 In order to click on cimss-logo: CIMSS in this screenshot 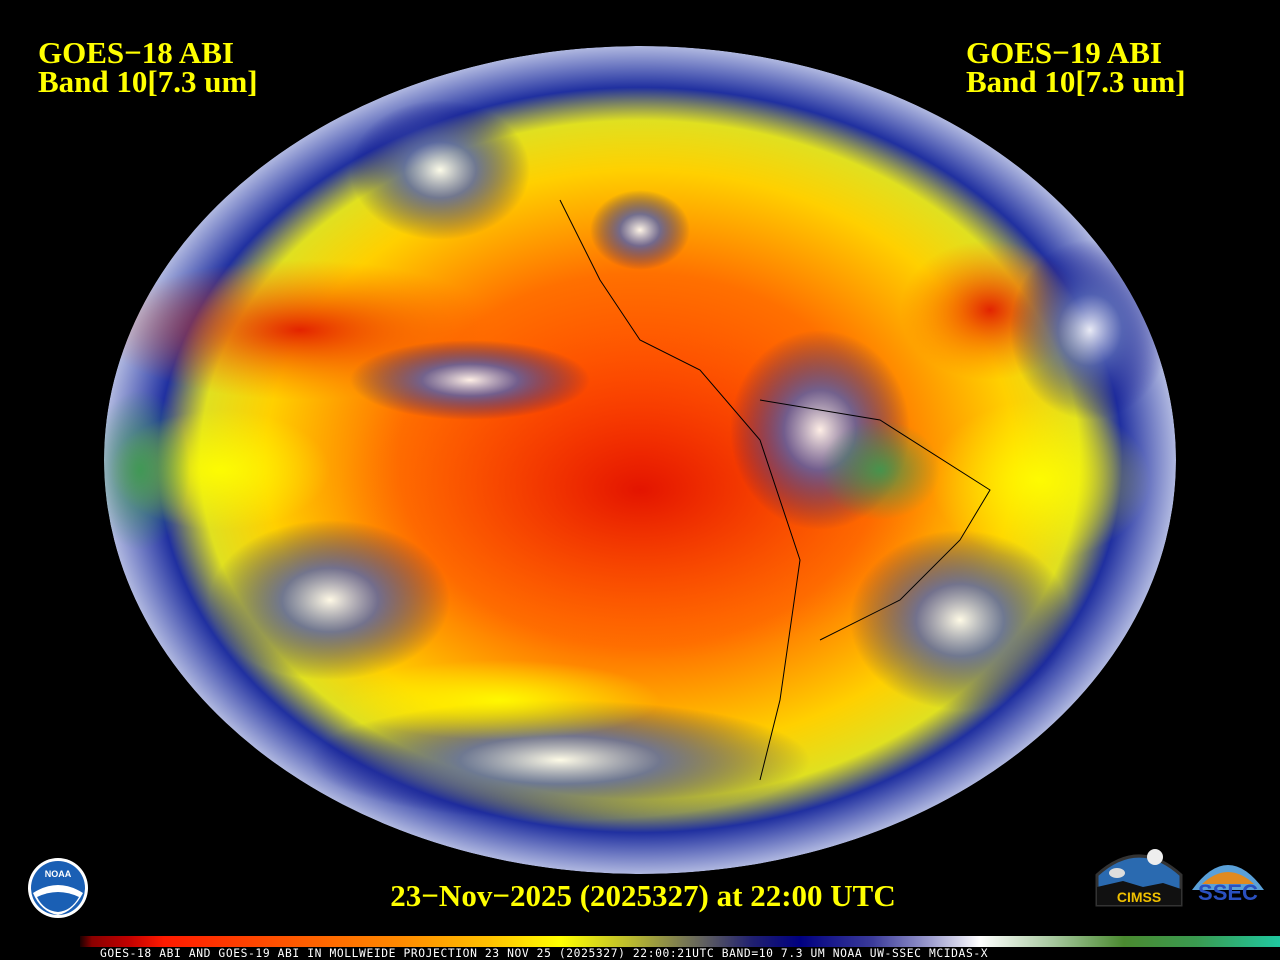, I will do `click(1139, 878)`.